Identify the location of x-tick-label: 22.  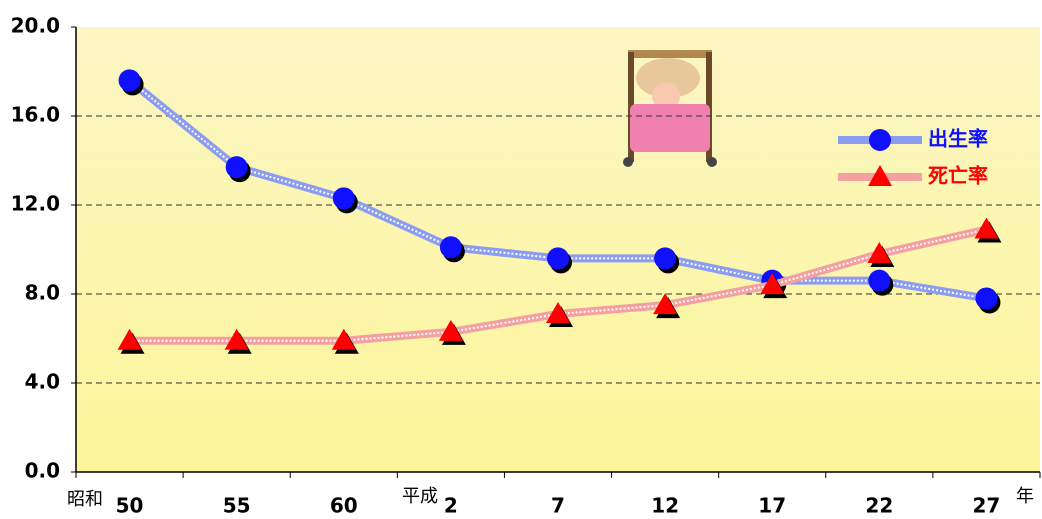
(879, 506).